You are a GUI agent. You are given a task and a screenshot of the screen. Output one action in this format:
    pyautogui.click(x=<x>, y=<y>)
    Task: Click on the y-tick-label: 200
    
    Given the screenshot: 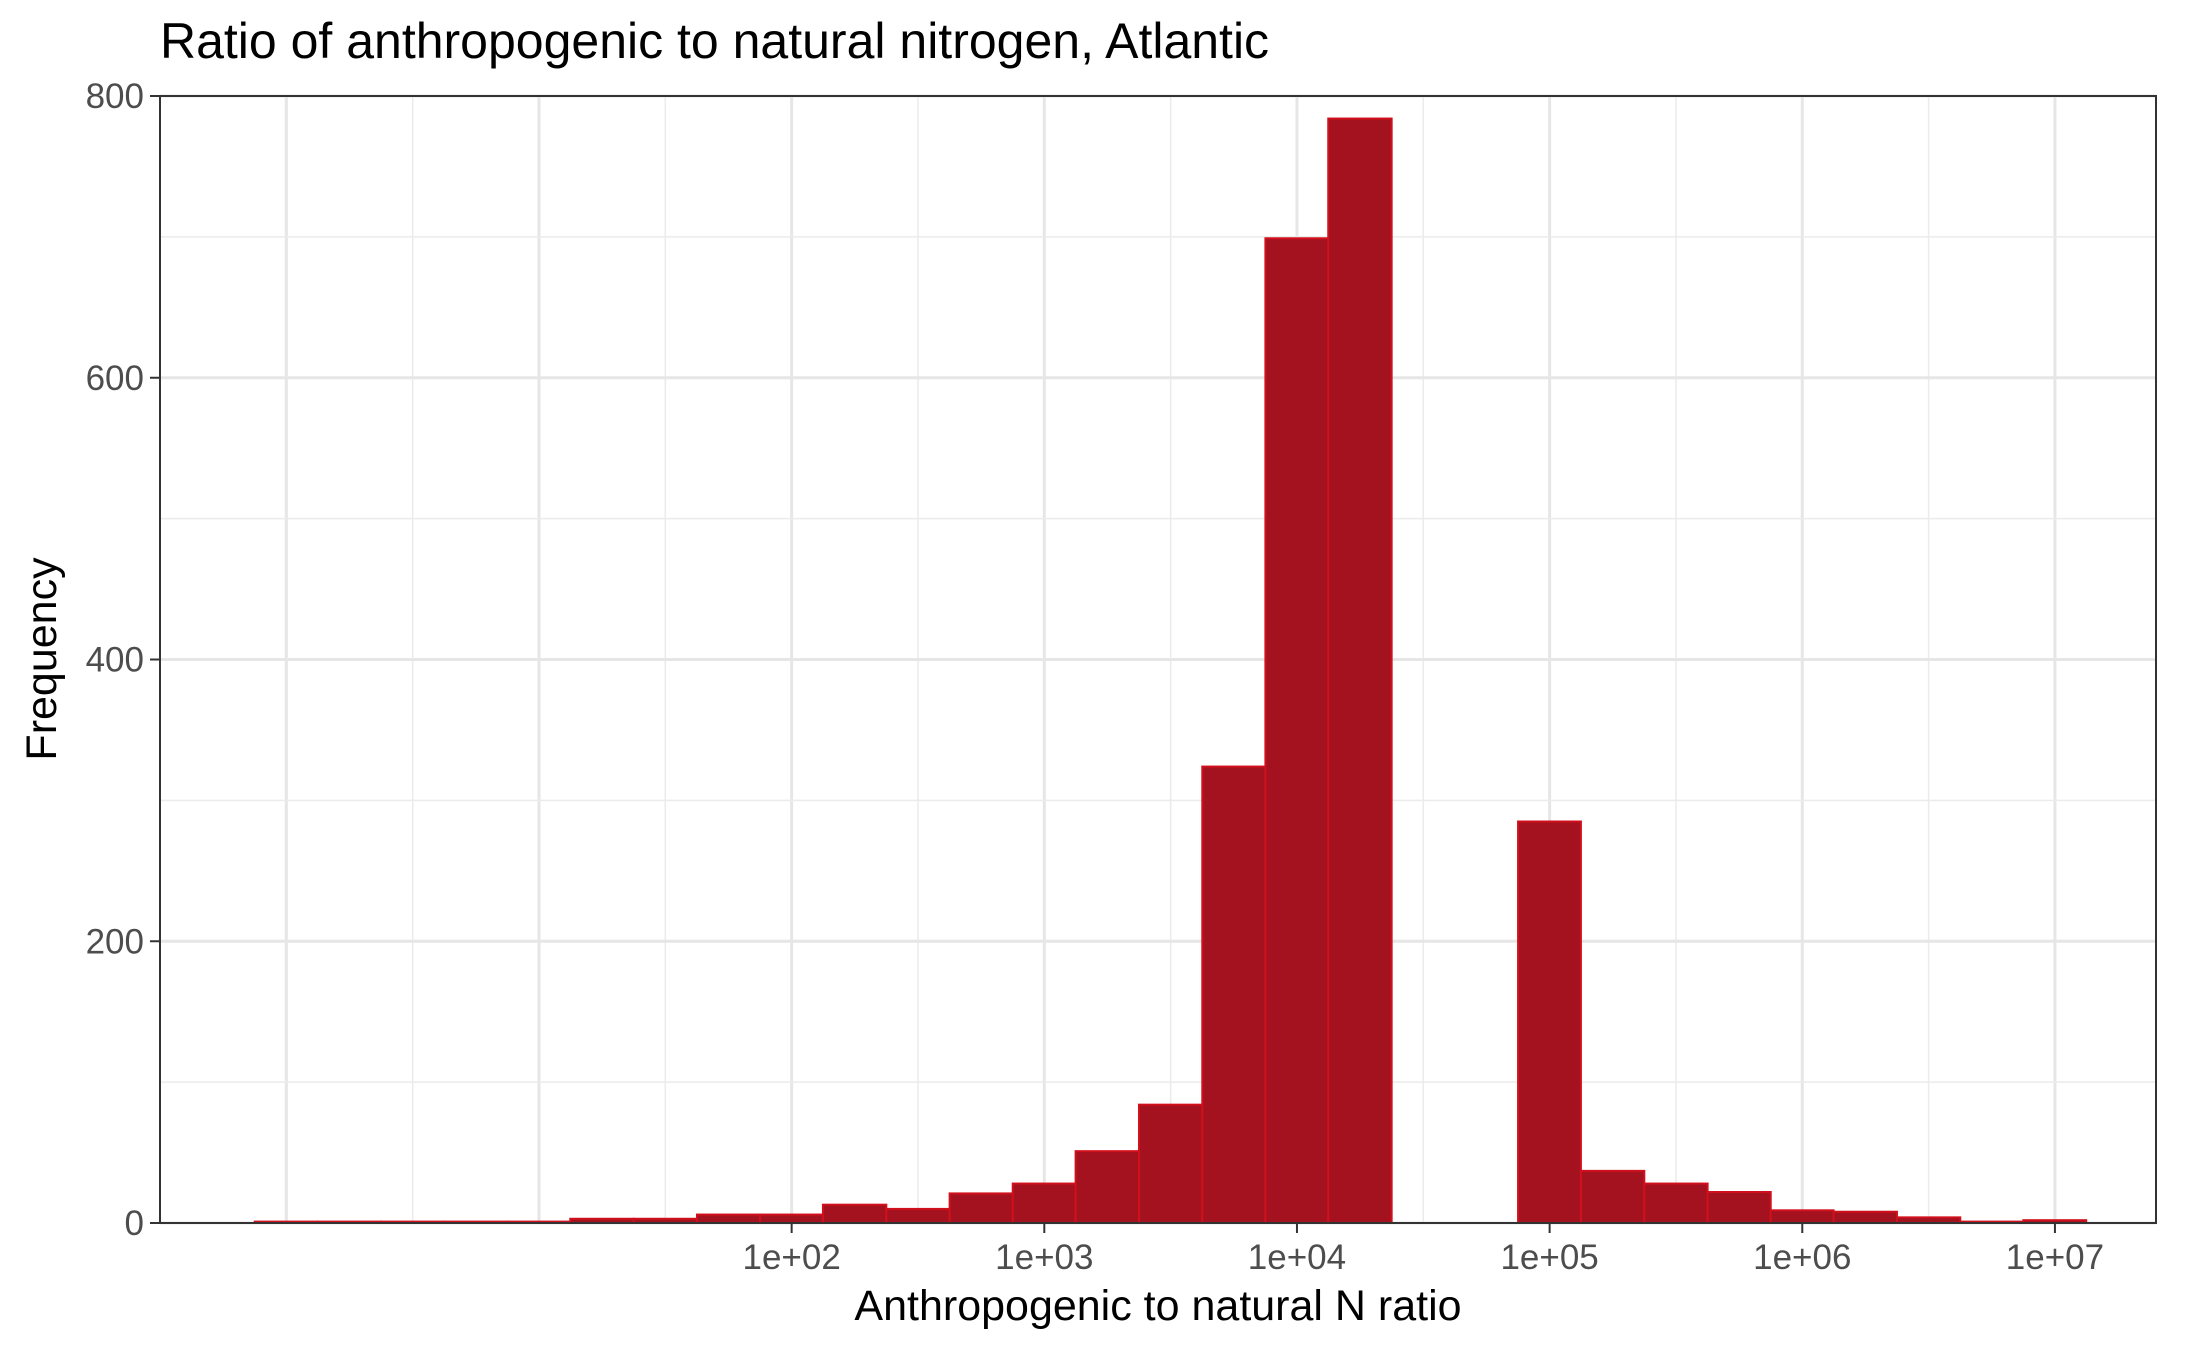 What is the action you would take?
    pyautogui.click(x=115, y=941)
    